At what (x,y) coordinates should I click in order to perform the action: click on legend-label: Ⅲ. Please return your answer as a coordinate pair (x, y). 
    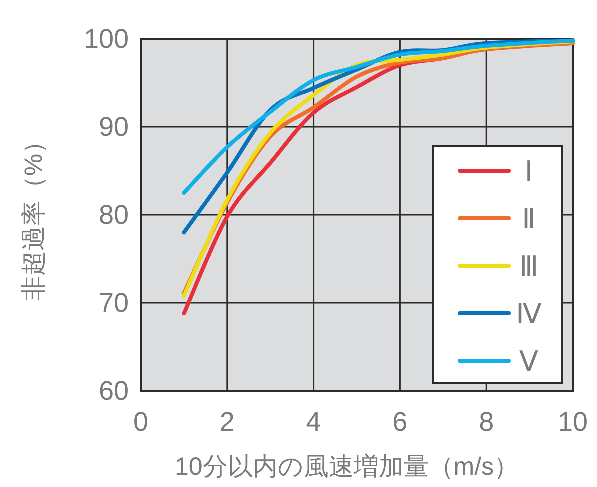
    Looking at the image, I should click on (529, 266).